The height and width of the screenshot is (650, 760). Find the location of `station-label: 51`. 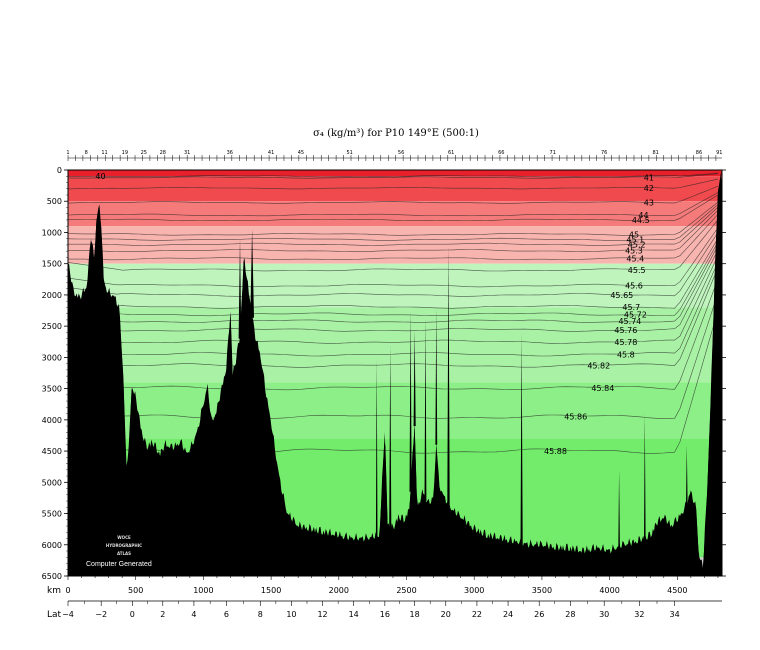

station-label: 51 is located at coordinates (349, 153).